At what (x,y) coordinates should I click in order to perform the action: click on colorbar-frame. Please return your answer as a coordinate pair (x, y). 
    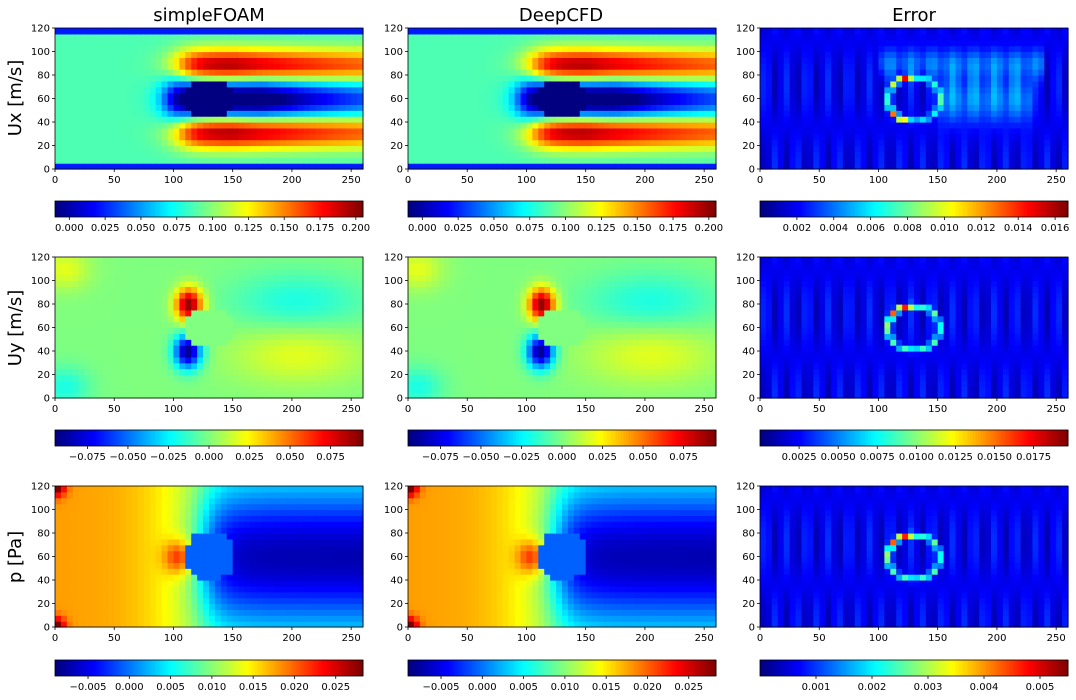
    Looking at the image, I should click on (209, 209).